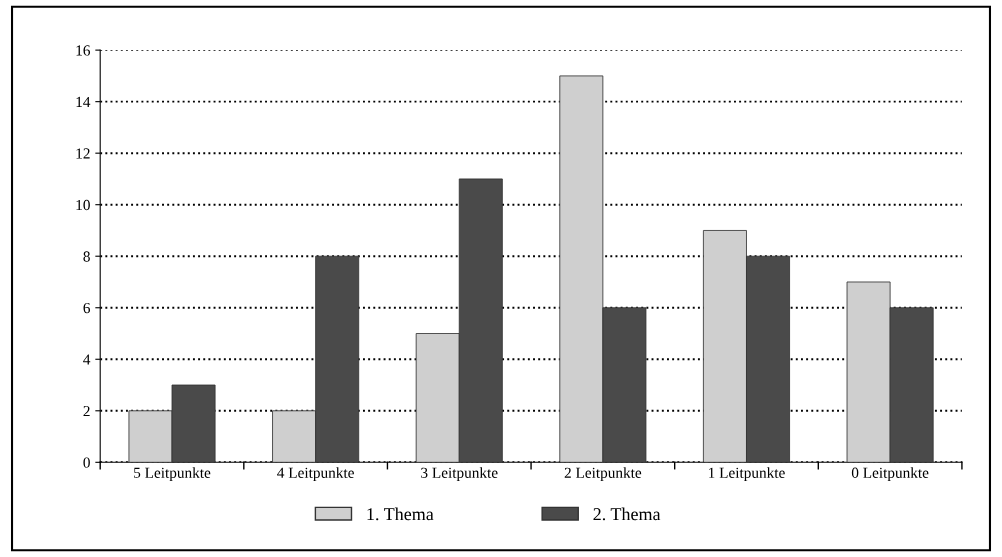  I want to click on y-tick-label: 4, so click(87, 359).